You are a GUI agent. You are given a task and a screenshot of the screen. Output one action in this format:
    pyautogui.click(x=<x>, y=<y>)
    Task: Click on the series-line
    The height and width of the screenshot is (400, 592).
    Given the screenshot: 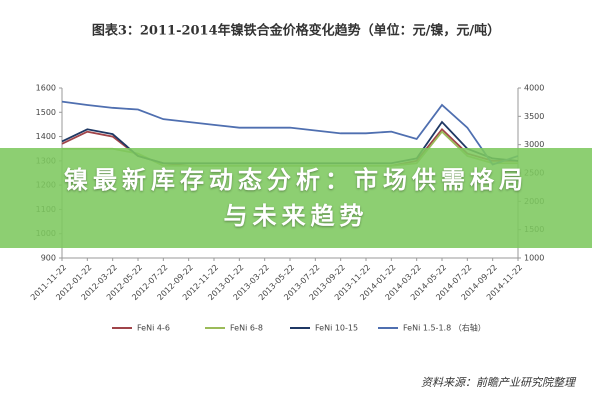 What is the action you would take?
    pyautogui.click(x=290, y=133)
    